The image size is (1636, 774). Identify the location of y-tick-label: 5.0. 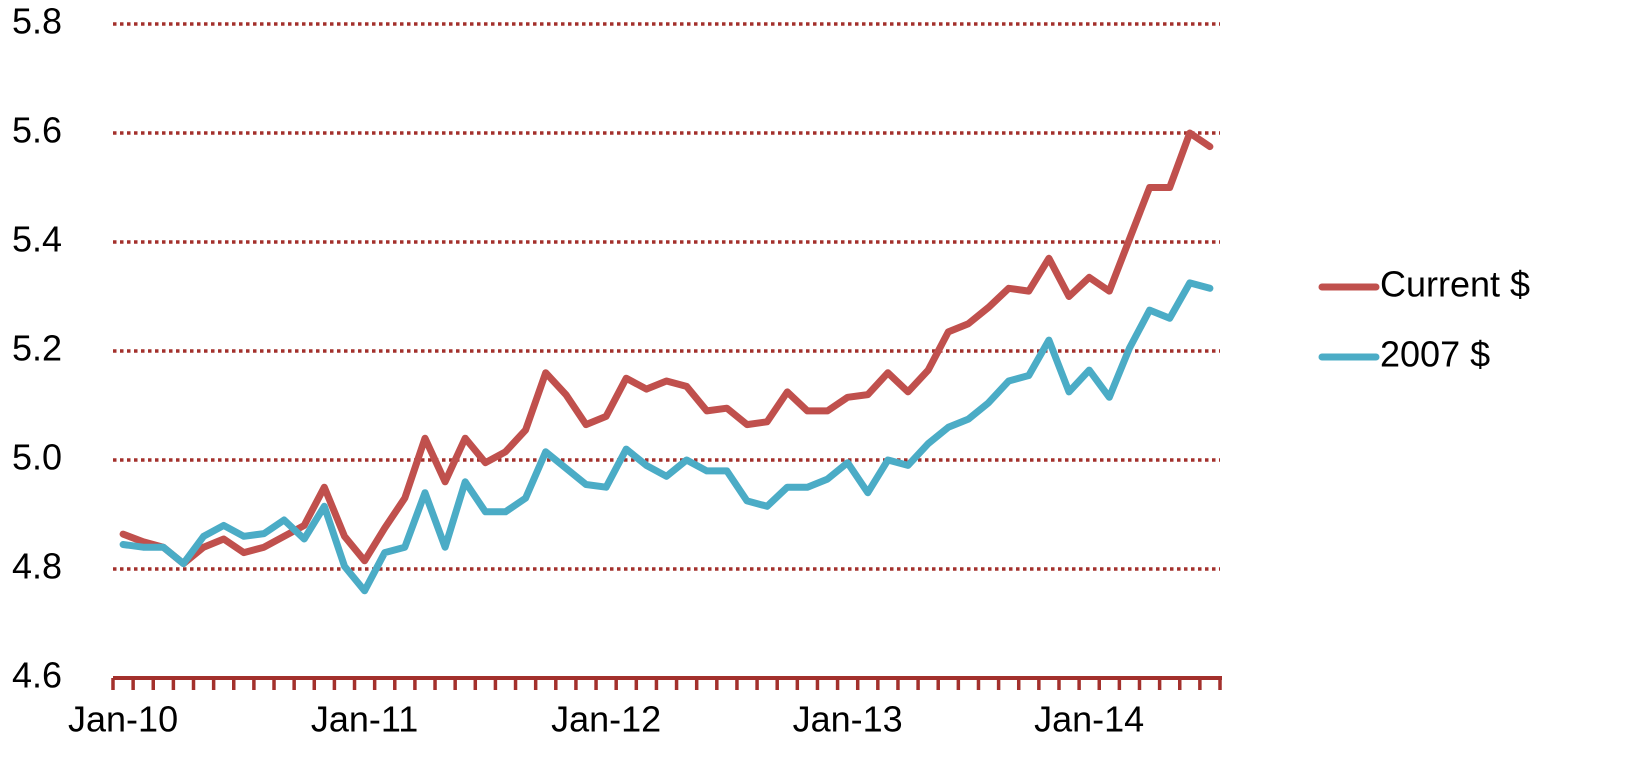
(37, 457).